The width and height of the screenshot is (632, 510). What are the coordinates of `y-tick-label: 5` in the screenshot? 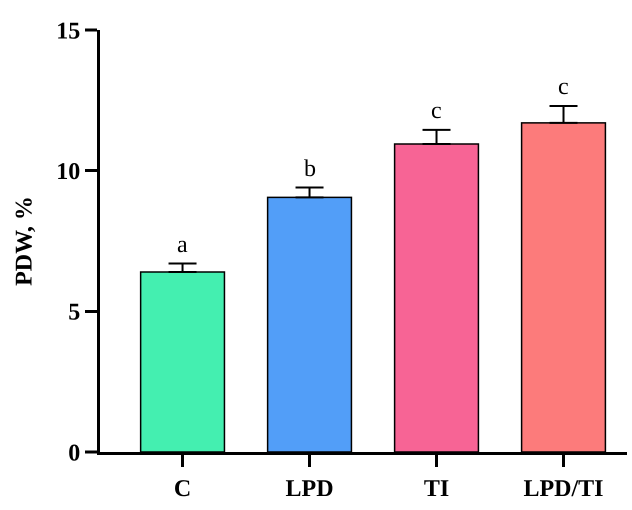 It's located at (74, 313).